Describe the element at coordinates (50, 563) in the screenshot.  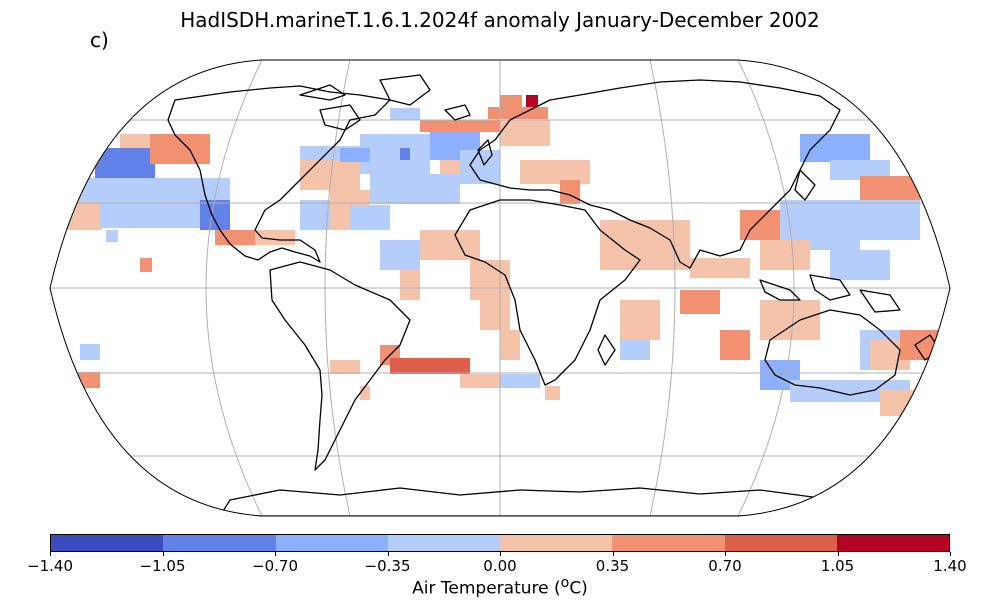
I see `colorbar-tick-label: −1.40` at that location.